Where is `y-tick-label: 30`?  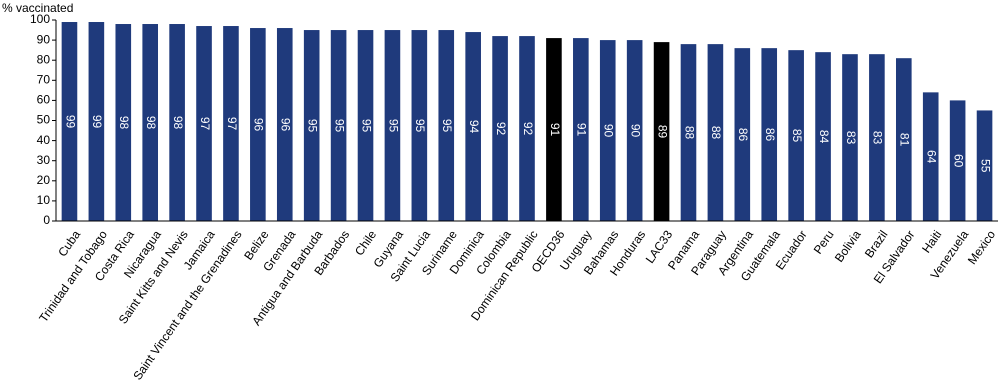
y-tick-label: 30 is located at coordinates (44, 160).